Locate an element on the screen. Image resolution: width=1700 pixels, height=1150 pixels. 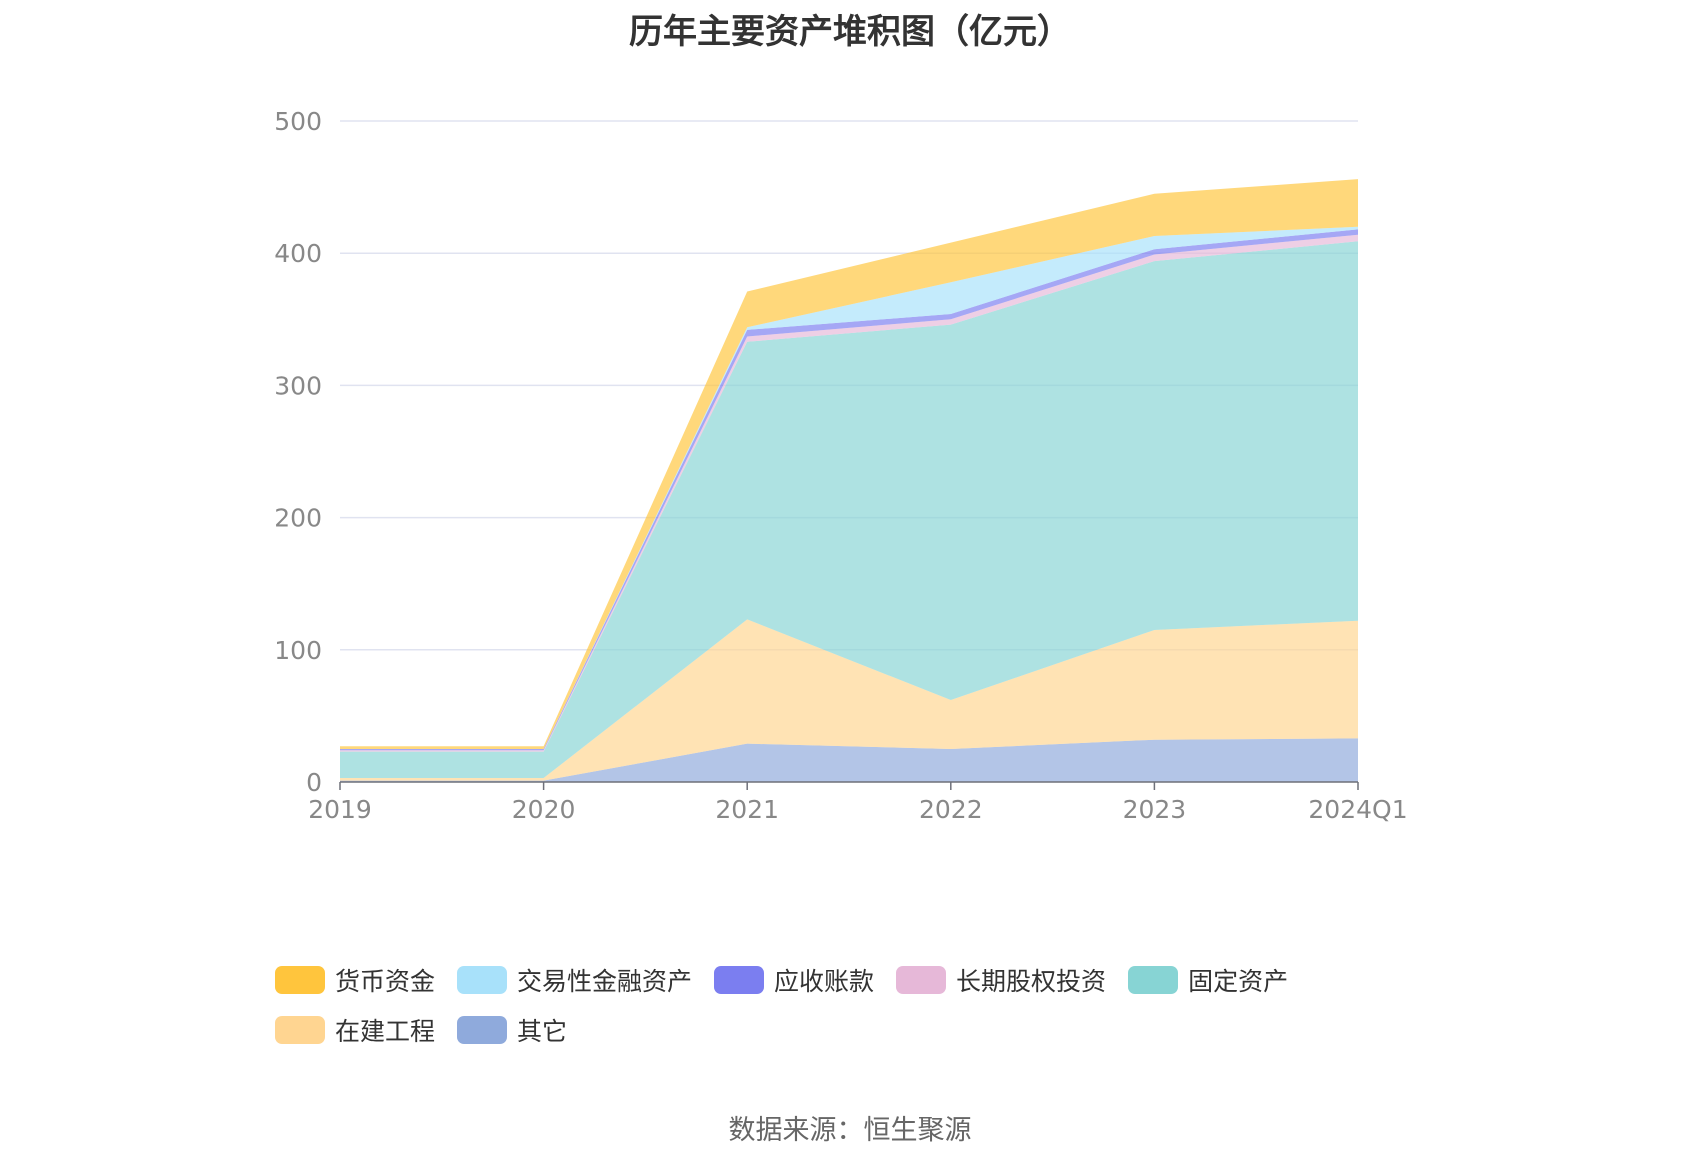
x-tick-label: 2020 is located at coordinates (544, 809).